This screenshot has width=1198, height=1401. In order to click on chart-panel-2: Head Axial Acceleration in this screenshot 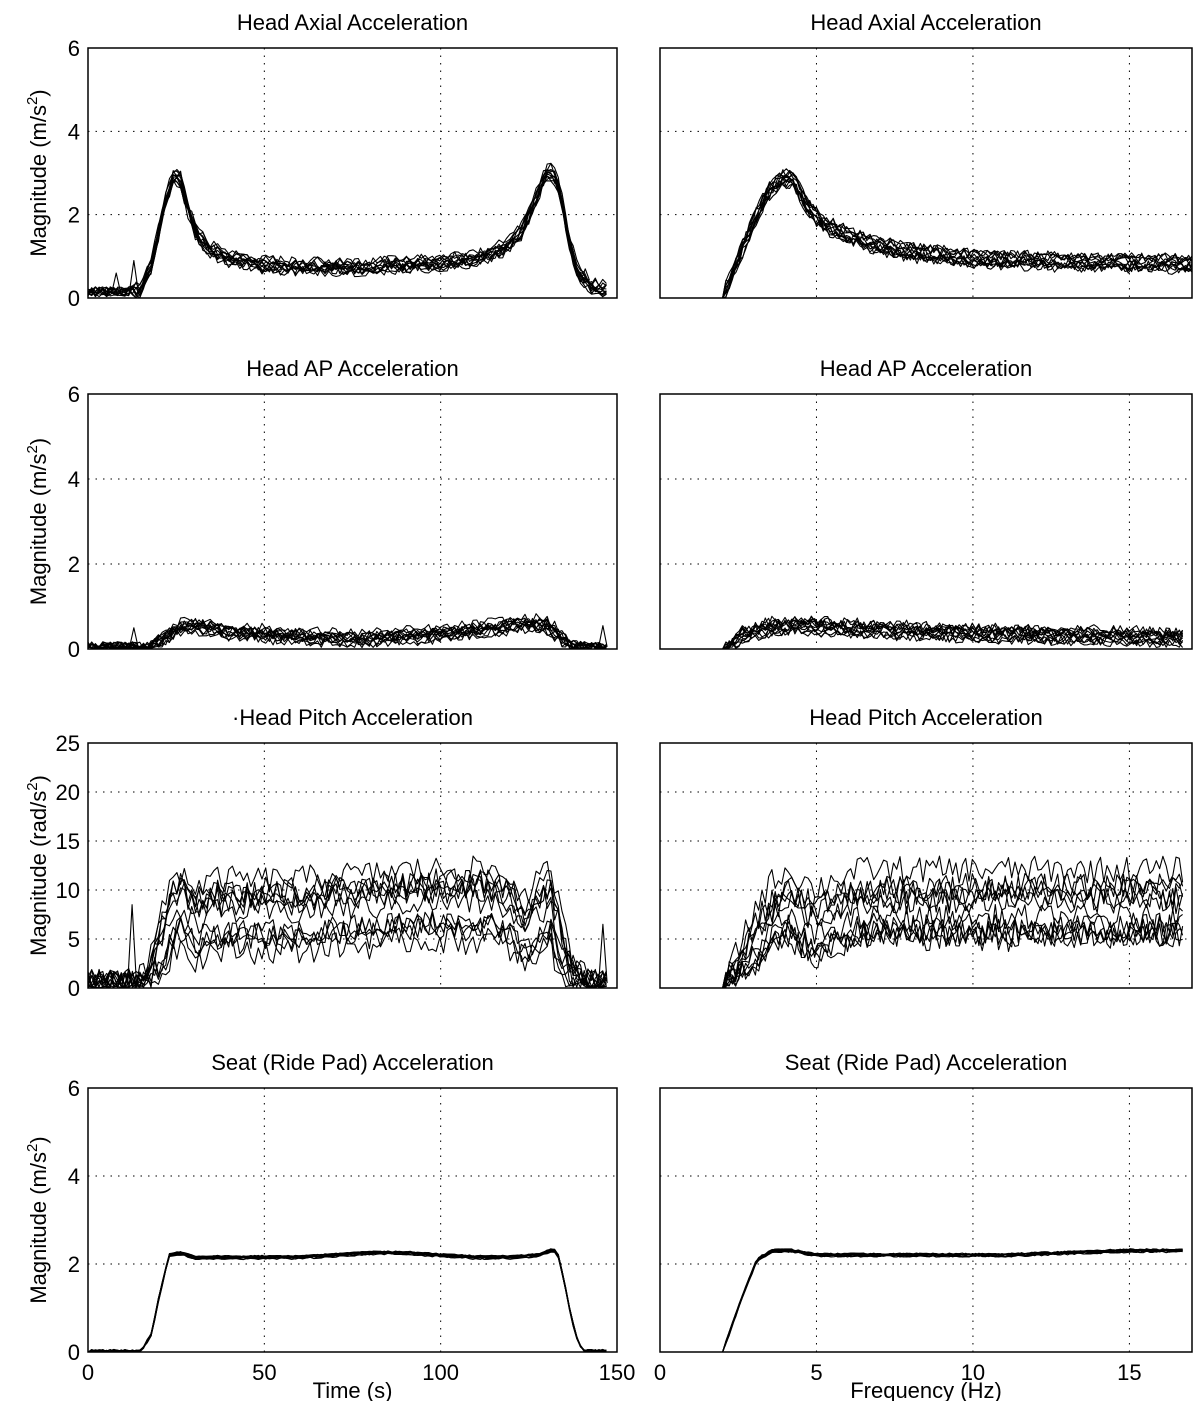, I will do `click(926, 154)`.